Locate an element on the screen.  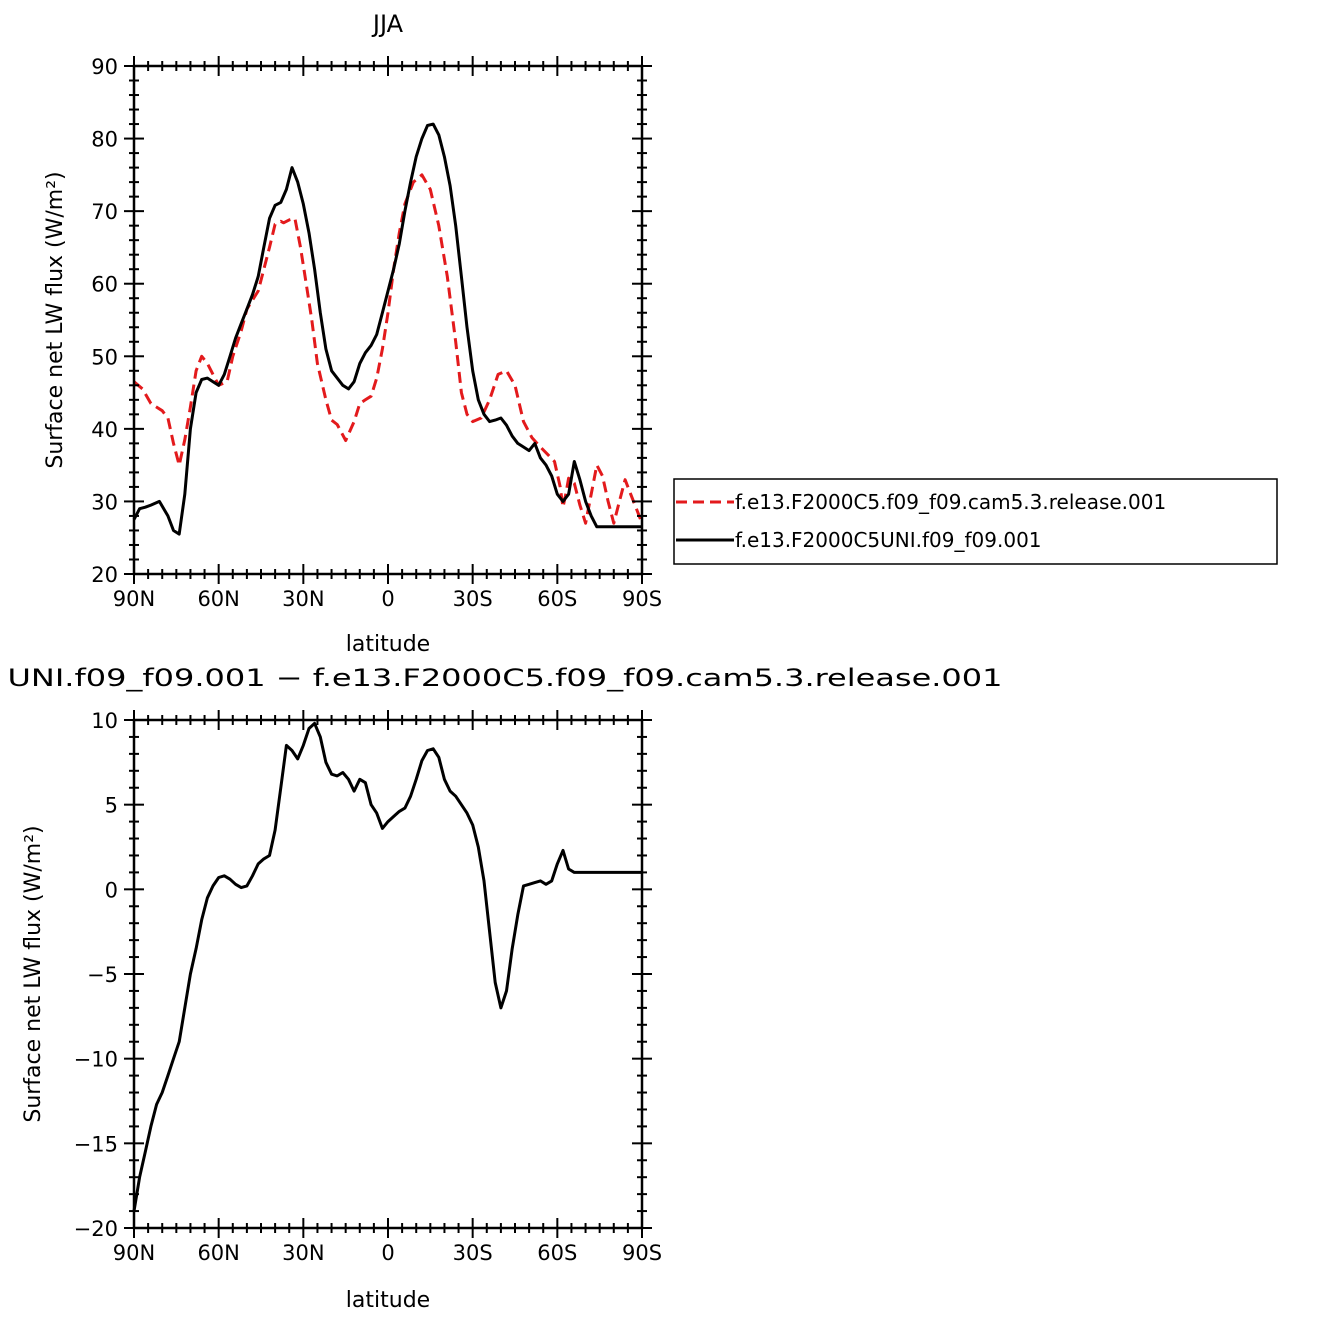
chart-top-series-1-line is located at coordinates (387, 329).